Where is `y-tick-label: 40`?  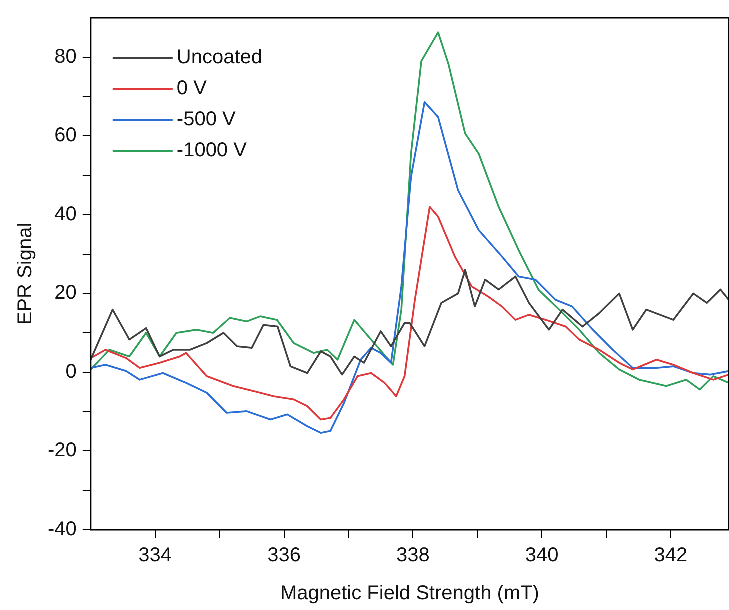
y-tick-label: 40 is located at coordinates (65, 214).